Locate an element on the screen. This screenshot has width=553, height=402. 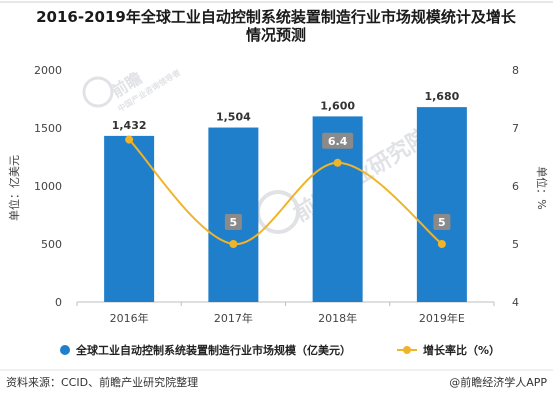
bar-value-label: 1,600 is located at coordinates (337, 105).